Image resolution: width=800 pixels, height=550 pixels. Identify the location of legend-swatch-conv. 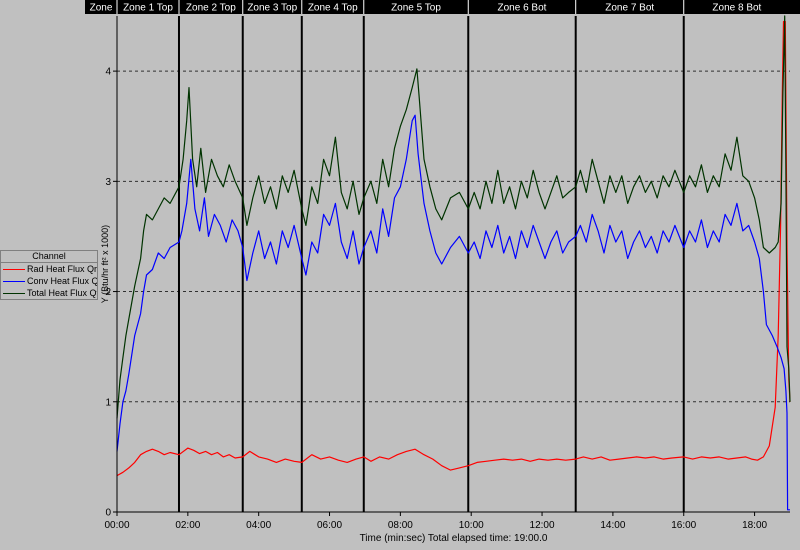
(14, 281).